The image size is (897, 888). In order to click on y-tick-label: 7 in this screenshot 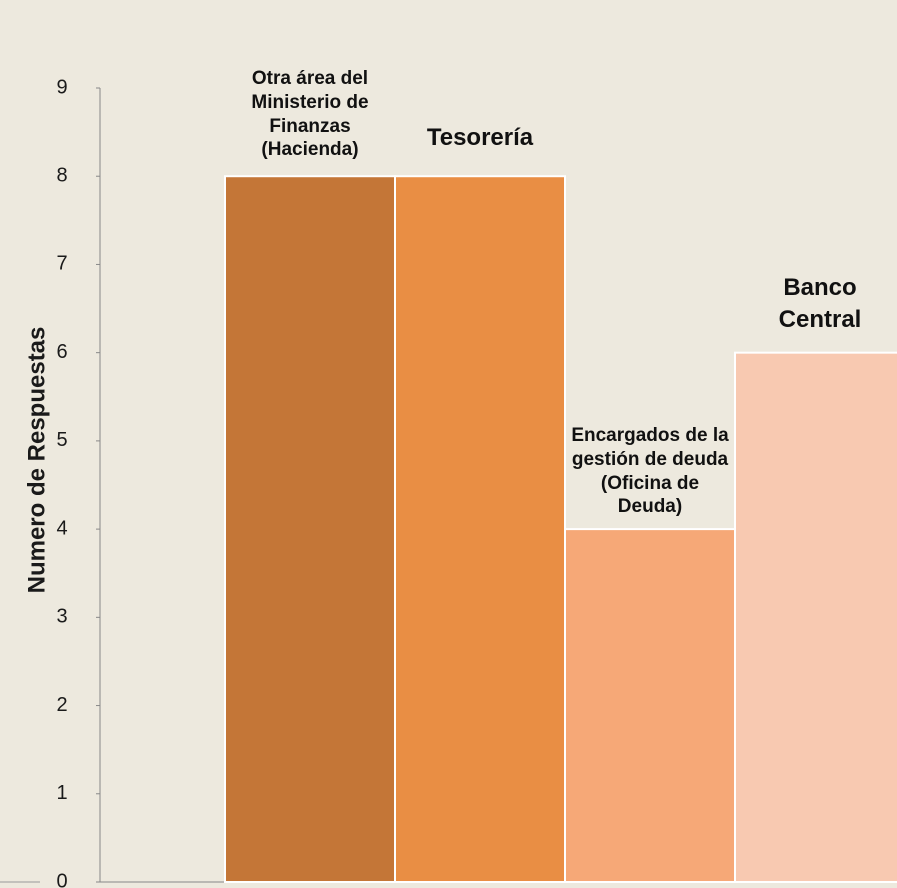, I will do `click(61, 264)`.